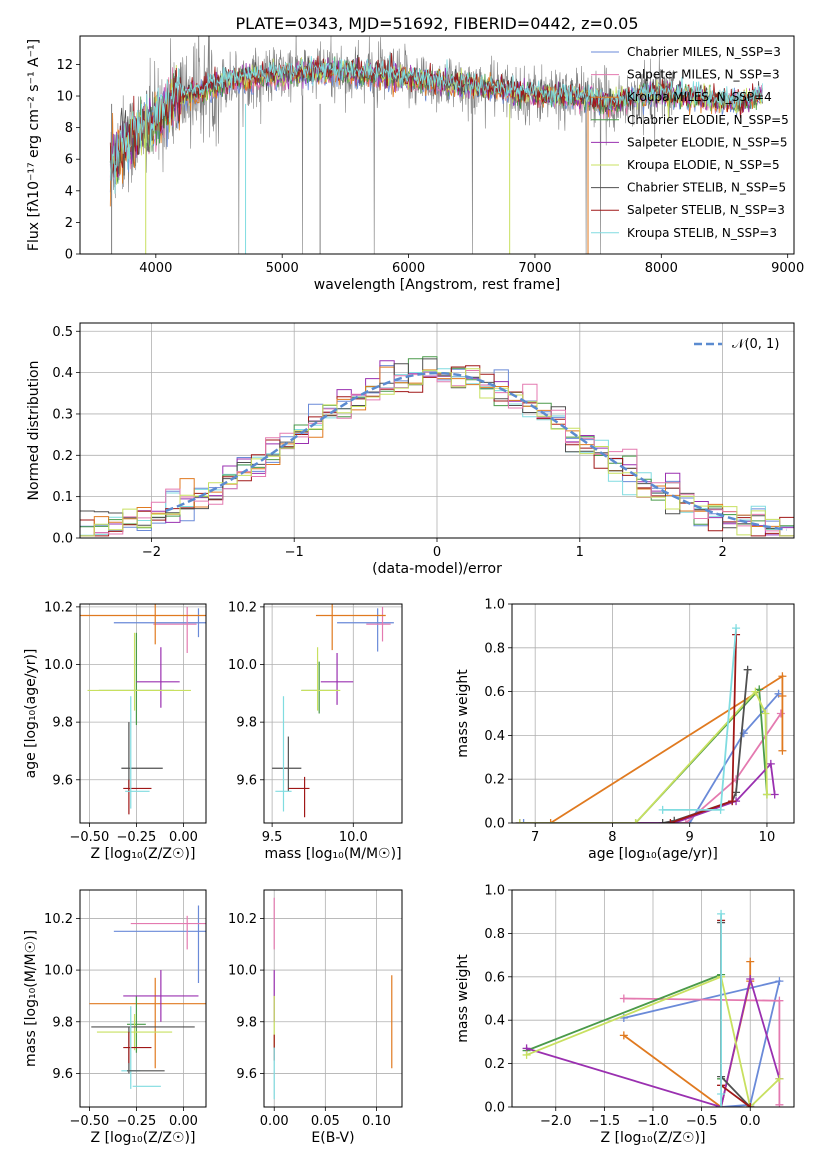 The image size is (819, 1170). Describe the element at coordinates (702, 1121) in the screenshot. I see `x-tick-label: −0.5` at that location.